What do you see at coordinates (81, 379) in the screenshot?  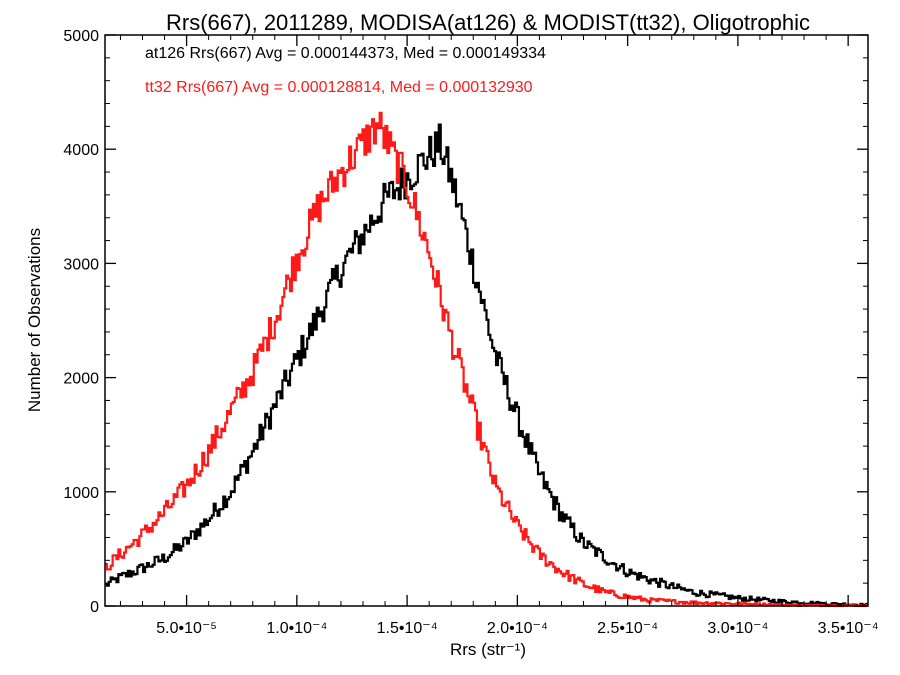 I see `y-tick-label: 2000` at bounding box center [81, 379].